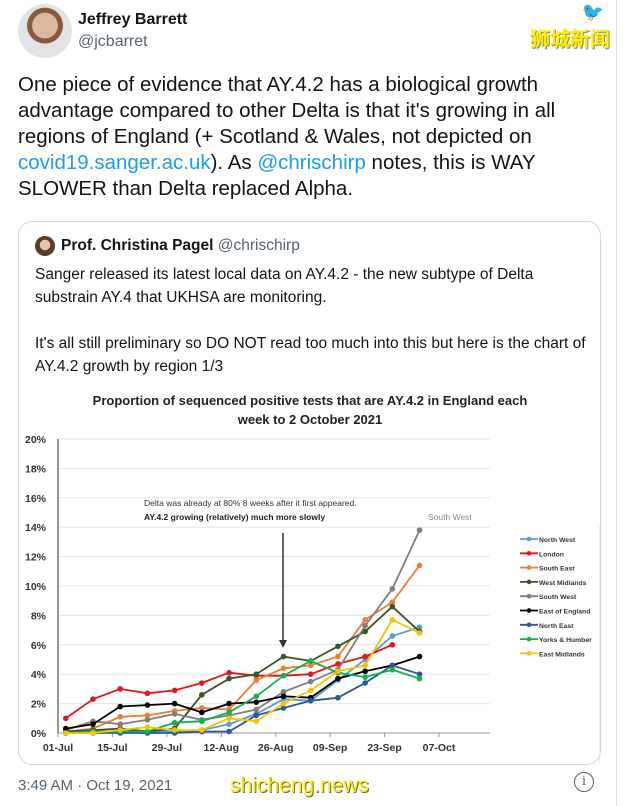 This screenshot has height=806, width=624. Describe the element at coordinates (36, 558) in the screenshot. I see `y-tick-label: 12%` at that location.